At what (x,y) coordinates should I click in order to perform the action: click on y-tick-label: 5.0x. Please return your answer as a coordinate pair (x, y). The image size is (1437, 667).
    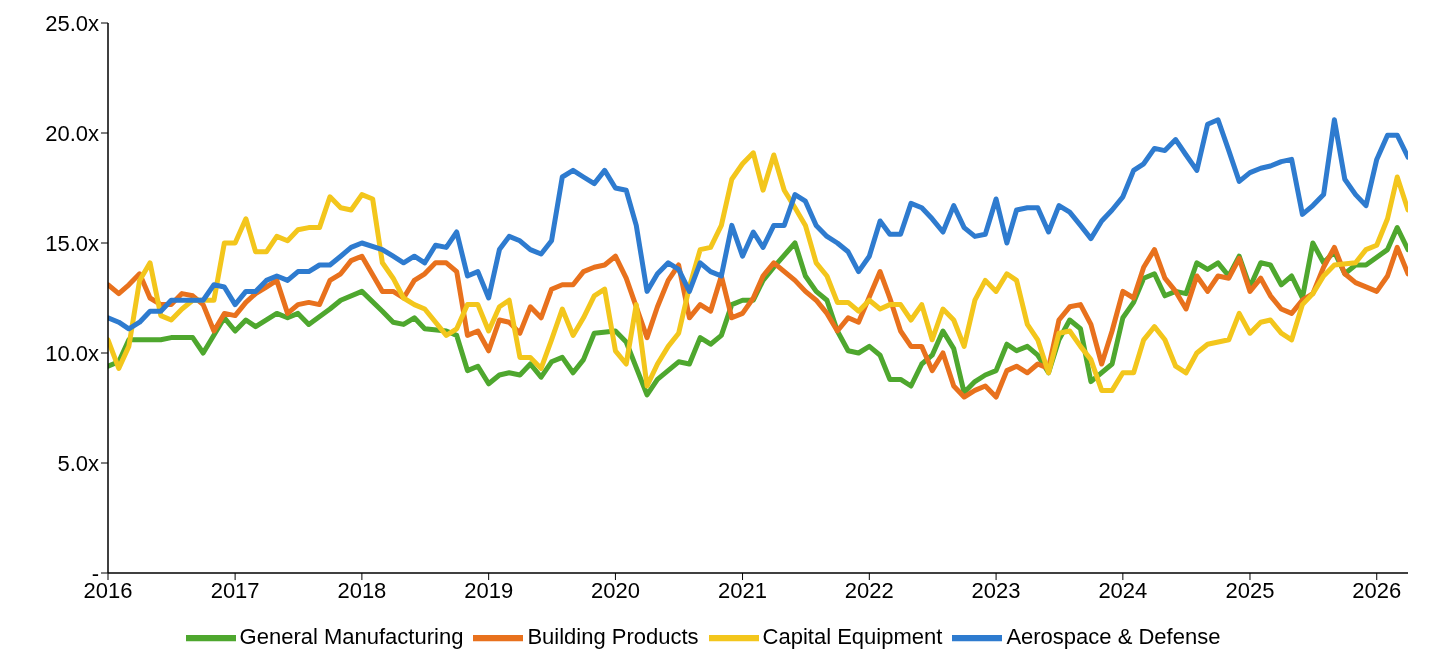
    Looking at the image, I should click on (78, 463).